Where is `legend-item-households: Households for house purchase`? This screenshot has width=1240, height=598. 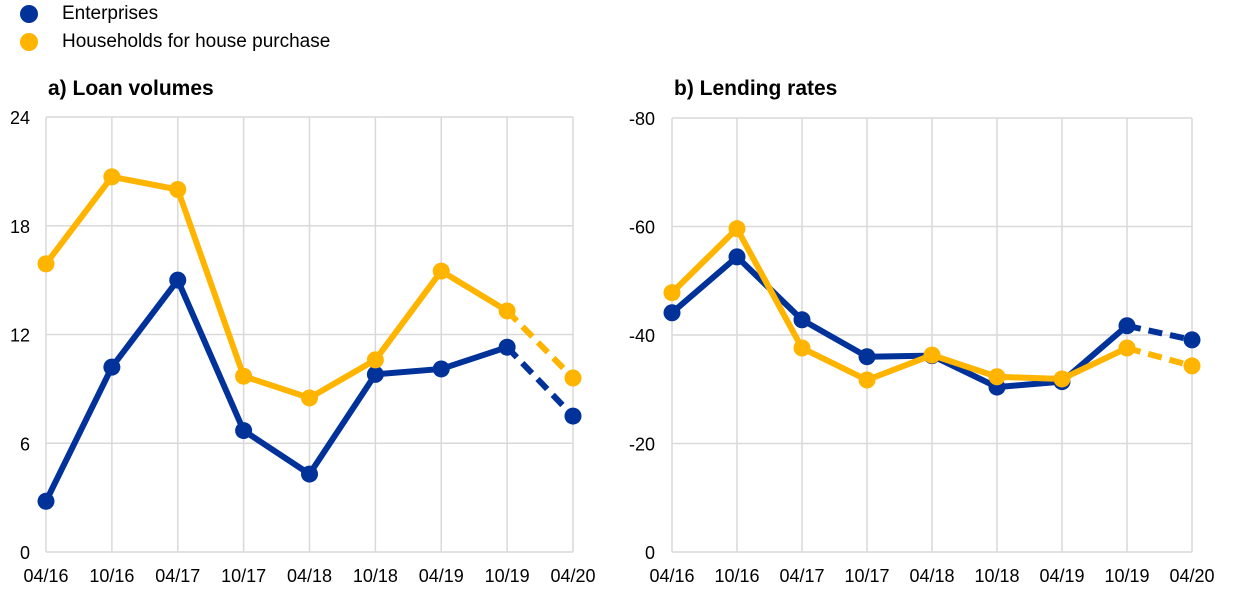
legend-item-households: Households for house purchase is located at coordinates (175, 42).